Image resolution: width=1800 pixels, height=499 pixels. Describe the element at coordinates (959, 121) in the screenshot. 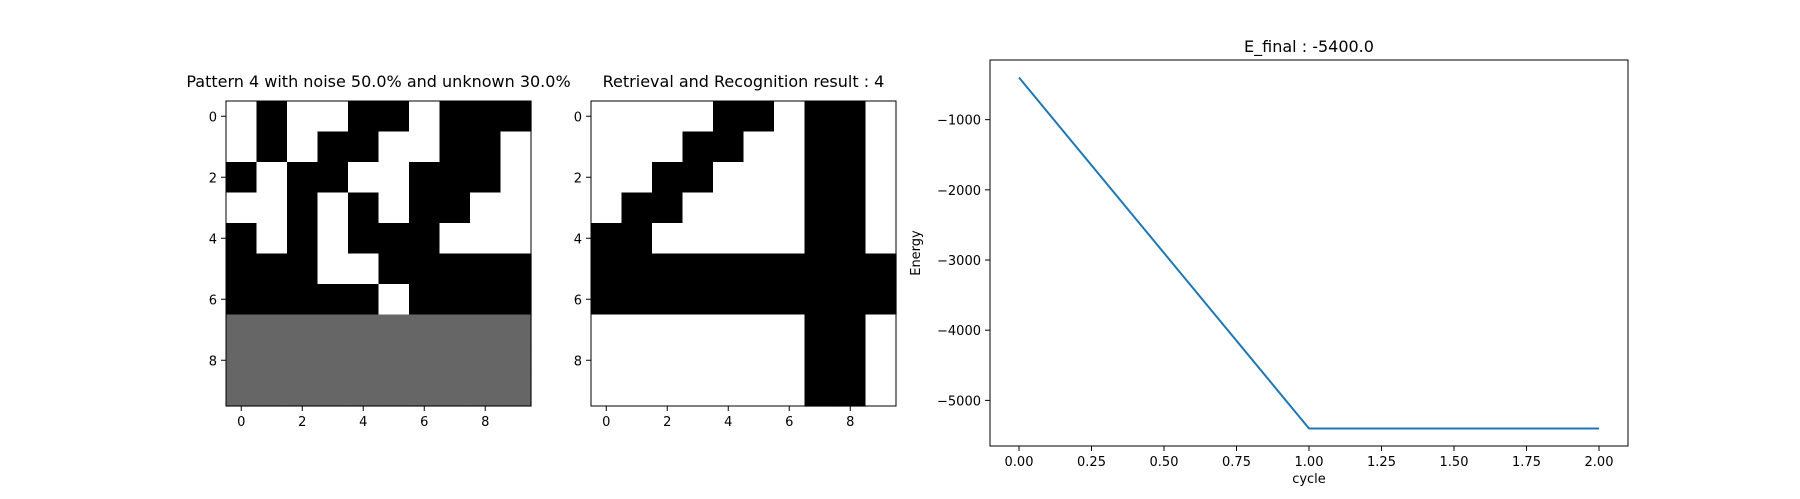

I see `y-tick-label: −1000` at that location.